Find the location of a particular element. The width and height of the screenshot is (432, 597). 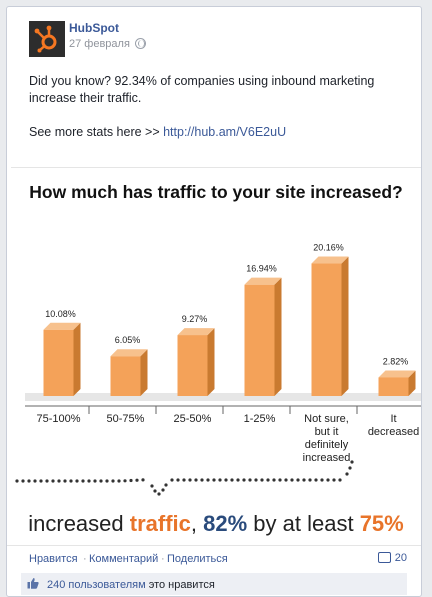

summary-82: 82% is located at coordinates (225, 523).